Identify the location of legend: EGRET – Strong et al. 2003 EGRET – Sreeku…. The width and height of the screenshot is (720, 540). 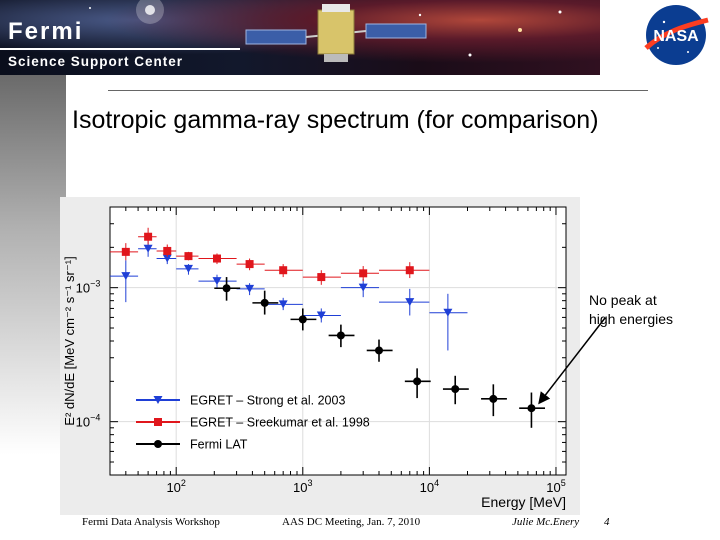
(253, 423).